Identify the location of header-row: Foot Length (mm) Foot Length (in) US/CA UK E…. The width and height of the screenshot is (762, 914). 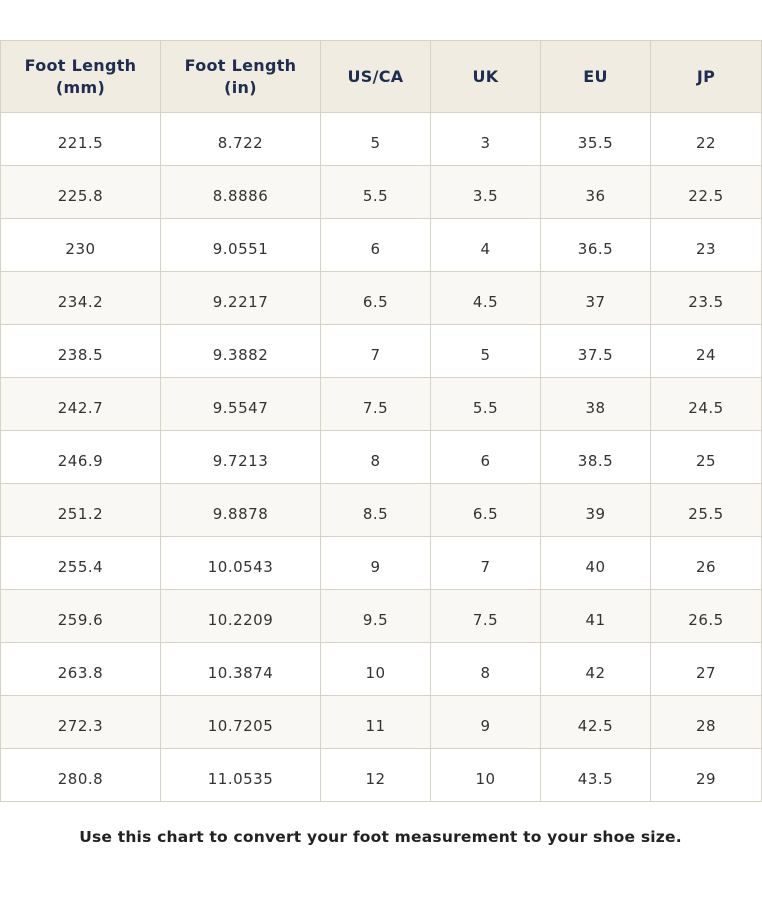
(381, 76).